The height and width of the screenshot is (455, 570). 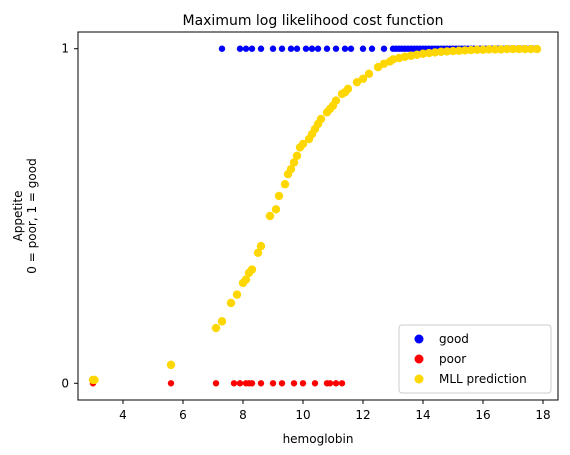 I want to click on legend-label: poor, so click(x=452, y=359).